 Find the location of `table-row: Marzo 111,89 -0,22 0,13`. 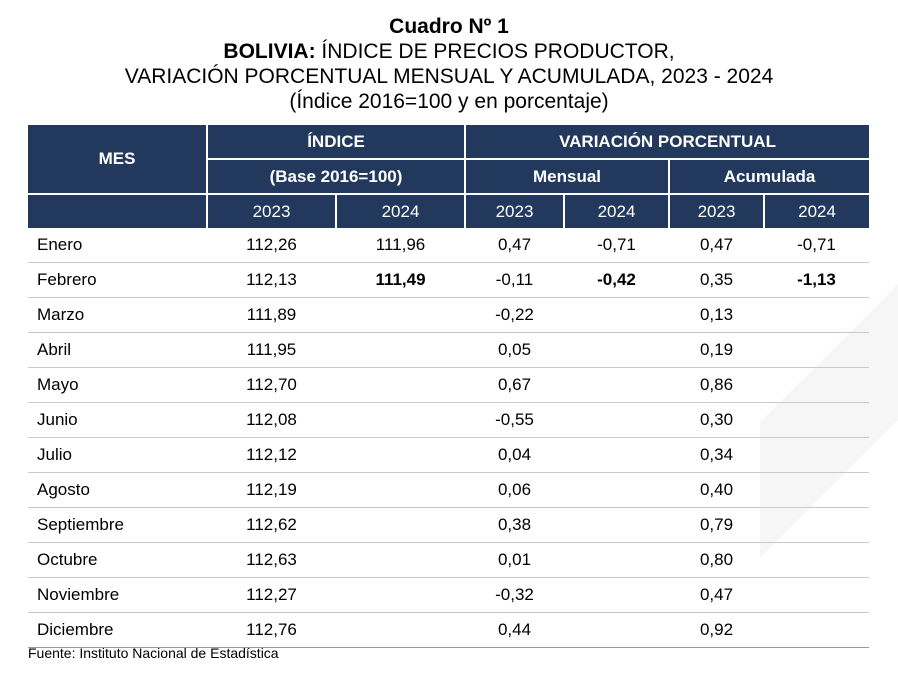

table-row: Marzo 111,89 -0,22 0,13 is located at coordinates (449, 315).